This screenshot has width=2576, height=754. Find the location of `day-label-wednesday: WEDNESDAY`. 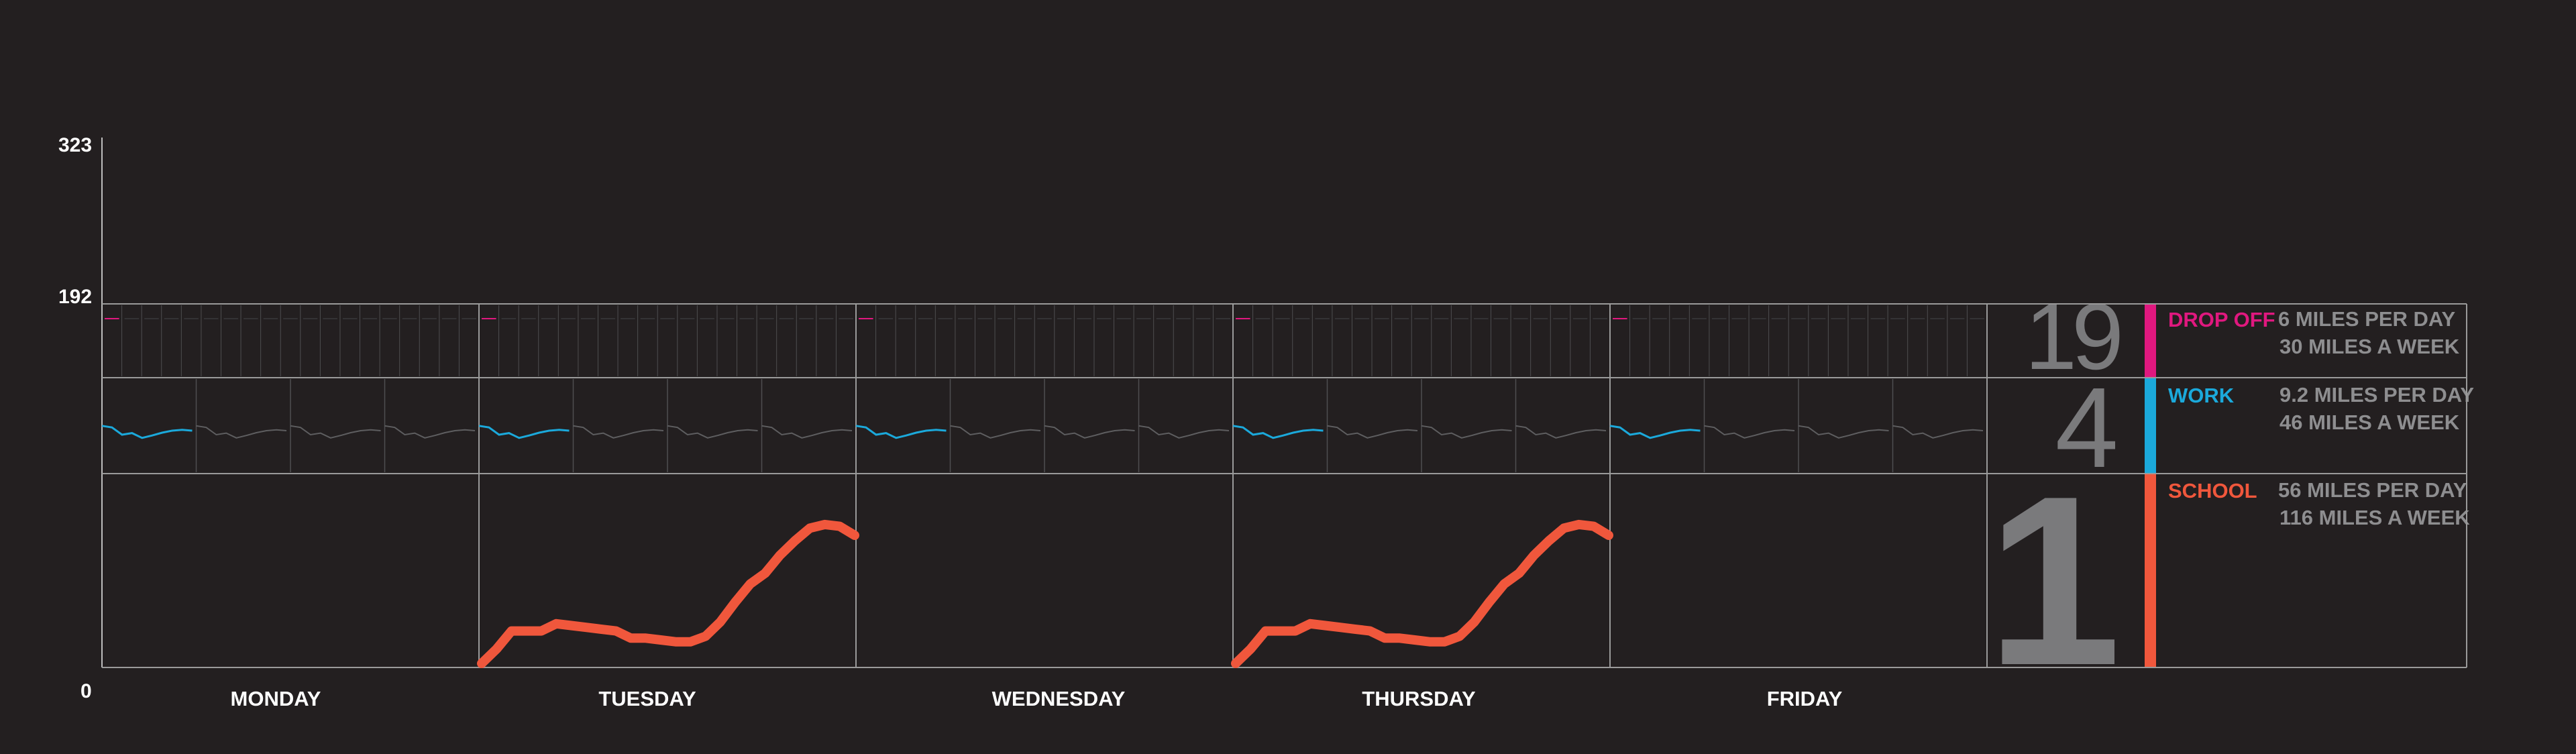

day-label-wednesday: WEDNESDAY is located at coordinates (1059, 698).